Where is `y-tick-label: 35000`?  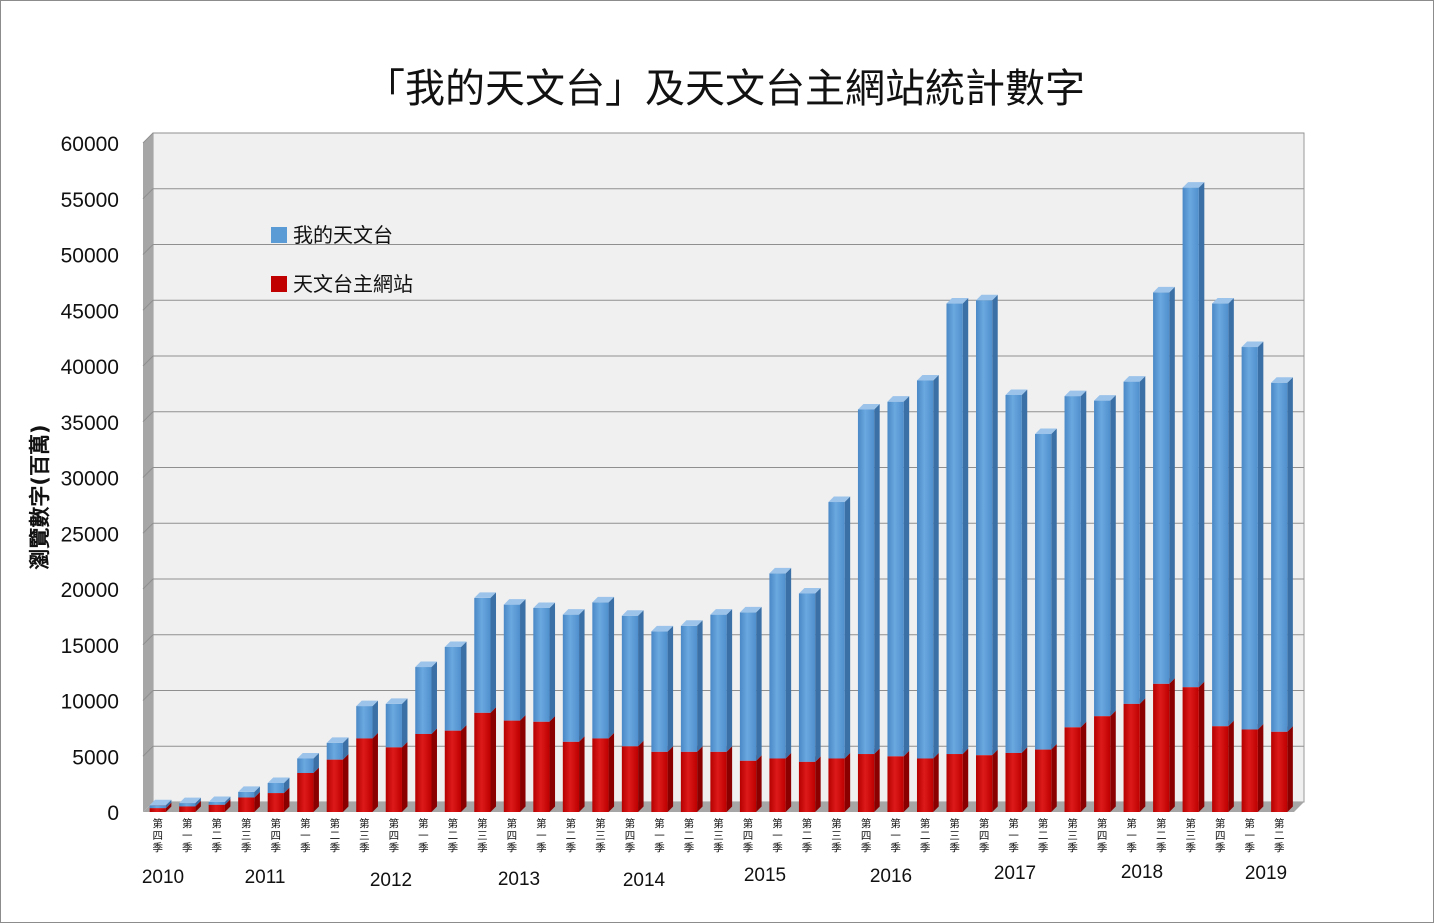 y-tick-label: 35000 is located at coordinates (90, 423).